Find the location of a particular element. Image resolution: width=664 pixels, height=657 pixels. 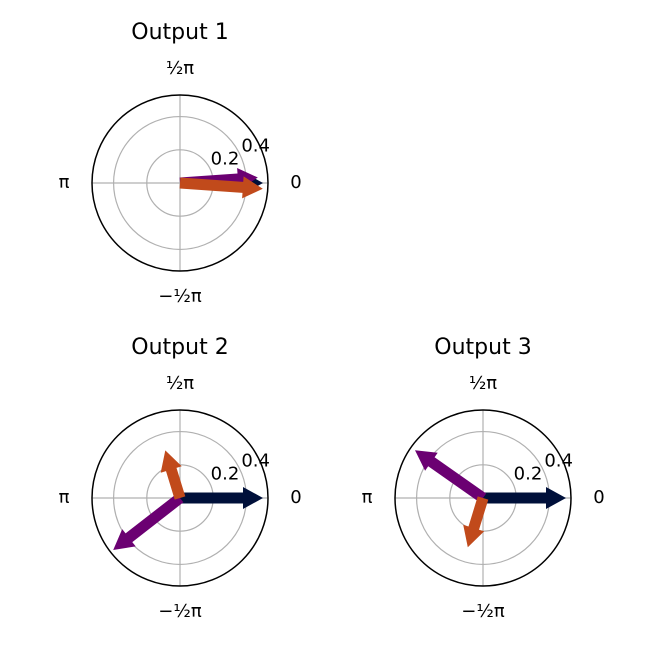

plot-title: Output 3 is located at coordinates (482, 347).